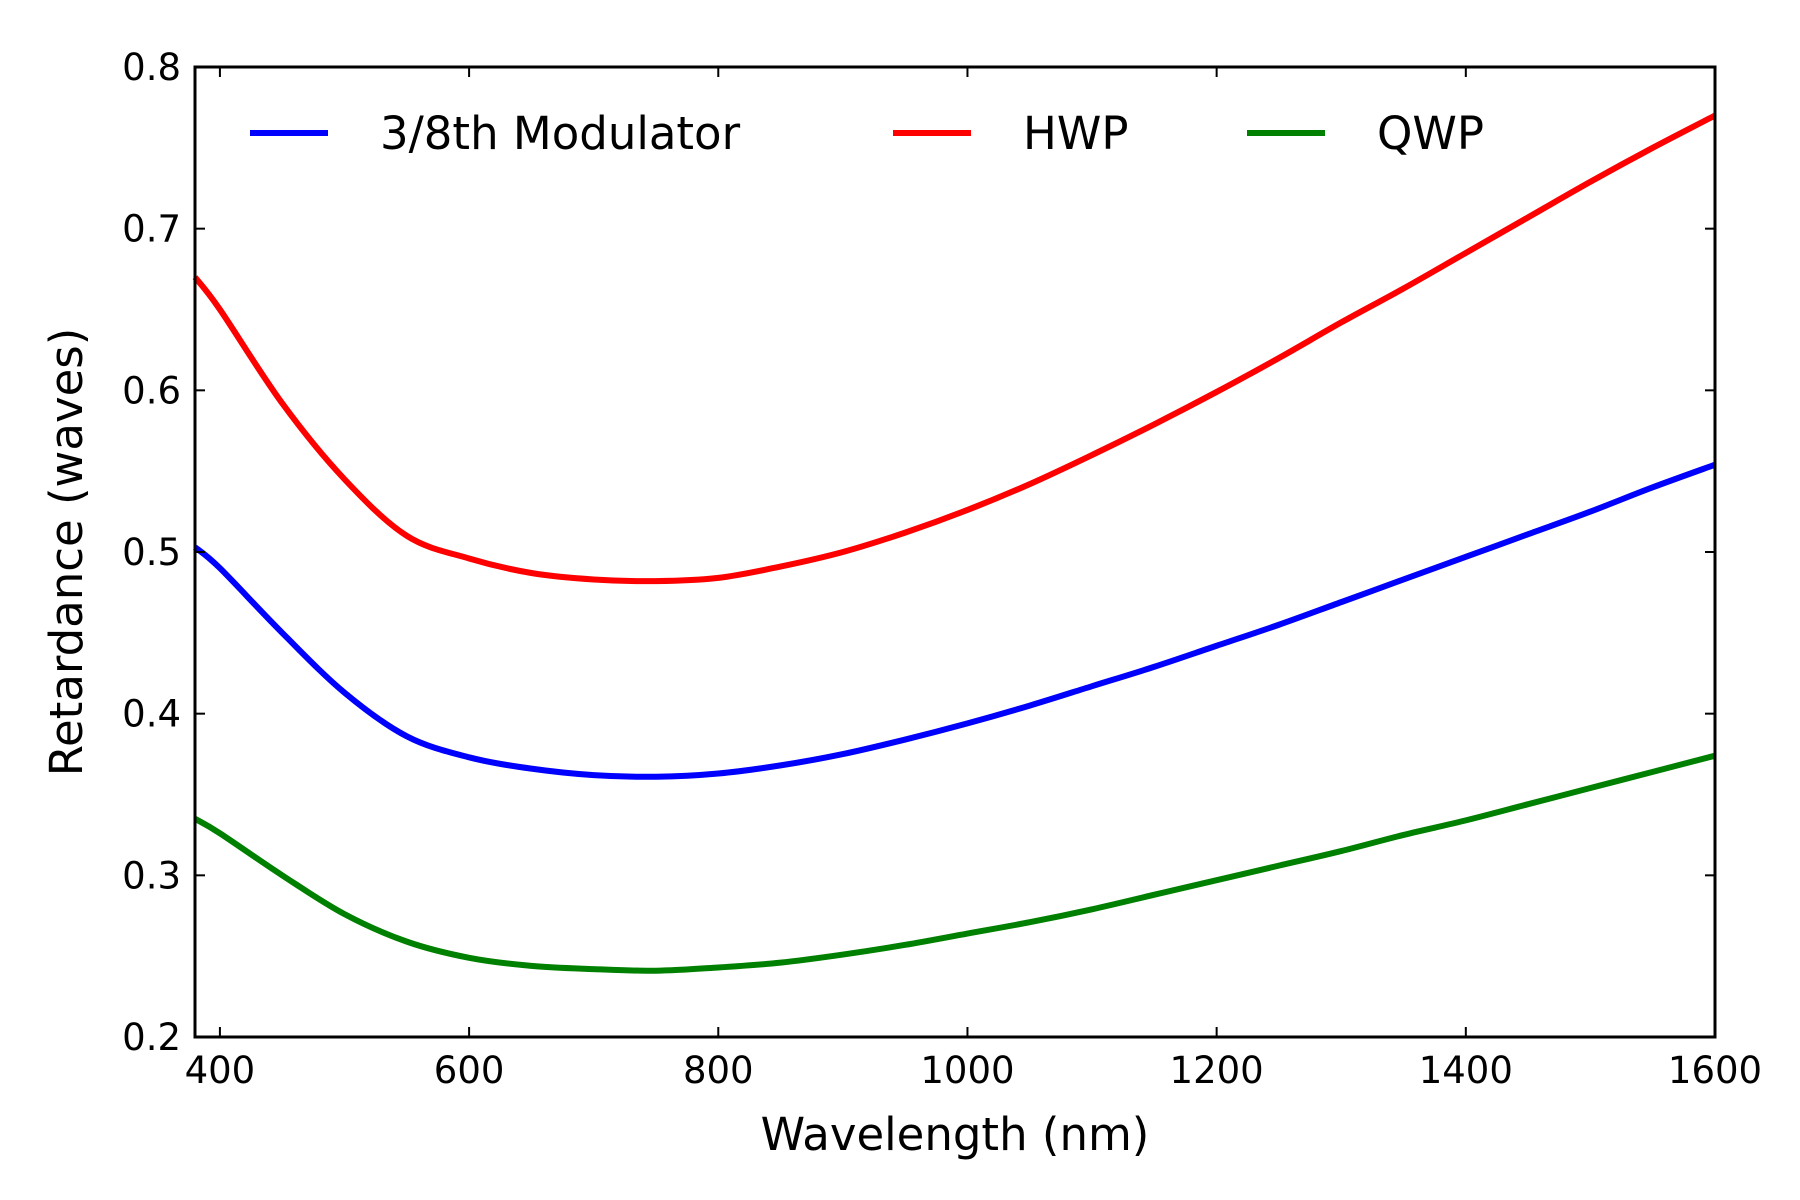 The image size is (1800, 1200). I want to click on y-tick-label: 0.6, so click(151, 390).